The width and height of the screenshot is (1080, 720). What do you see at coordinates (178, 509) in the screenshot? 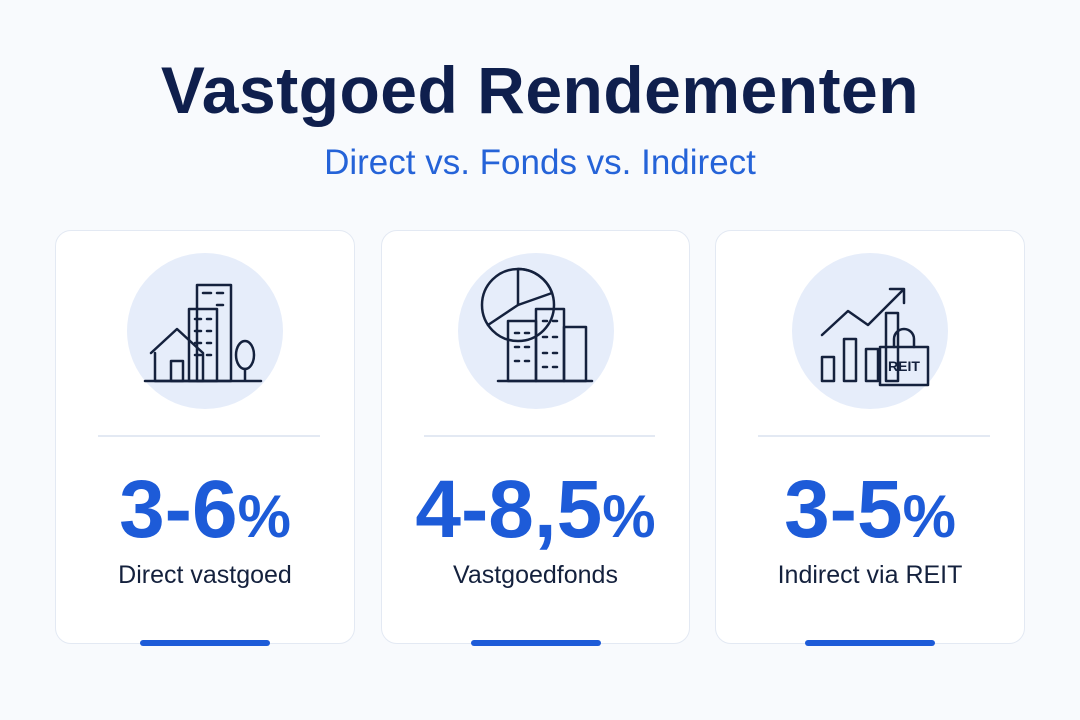
I see `value-number: 3-6` at bounding box center [178, 509].